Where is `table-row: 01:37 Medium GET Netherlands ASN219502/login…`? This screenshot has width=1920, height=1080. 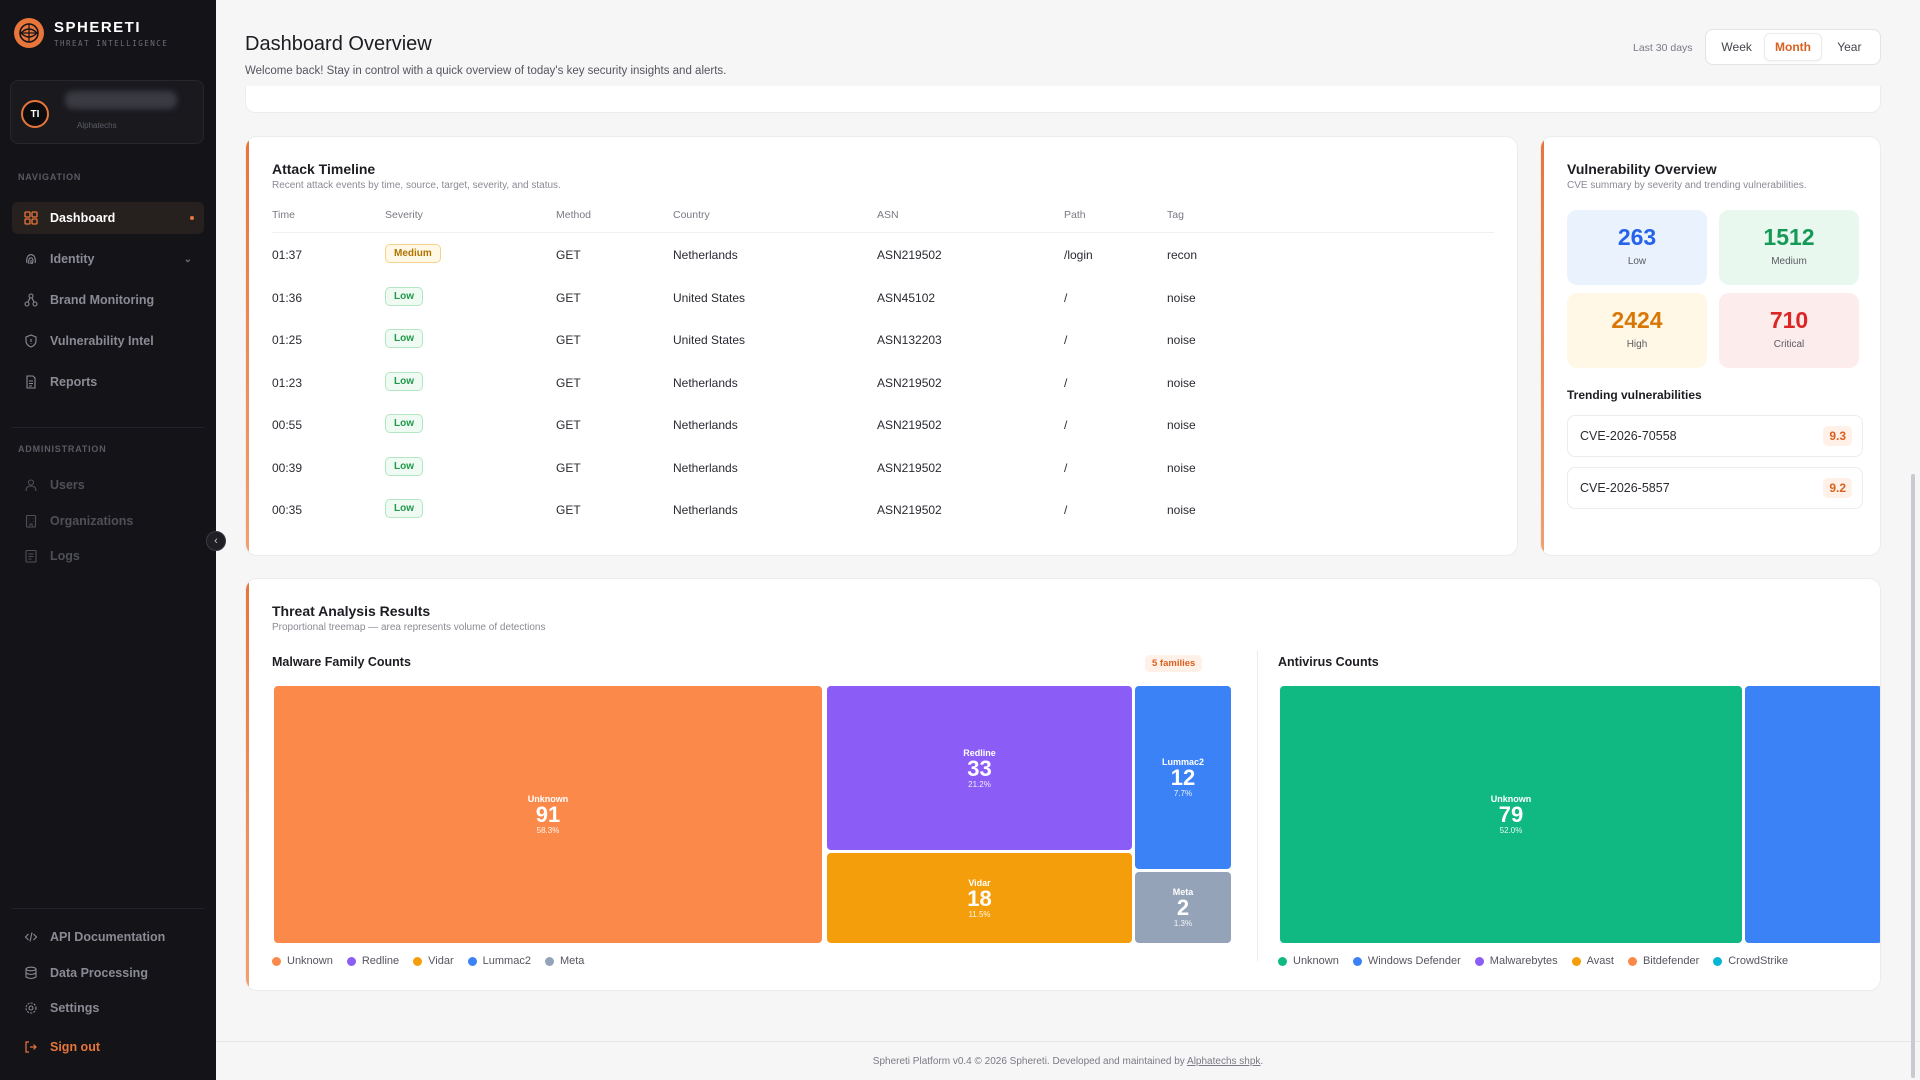 table-row: 01:37 Medium GET Netherlands ASN219502/login… is located at coordinates (883, 254).